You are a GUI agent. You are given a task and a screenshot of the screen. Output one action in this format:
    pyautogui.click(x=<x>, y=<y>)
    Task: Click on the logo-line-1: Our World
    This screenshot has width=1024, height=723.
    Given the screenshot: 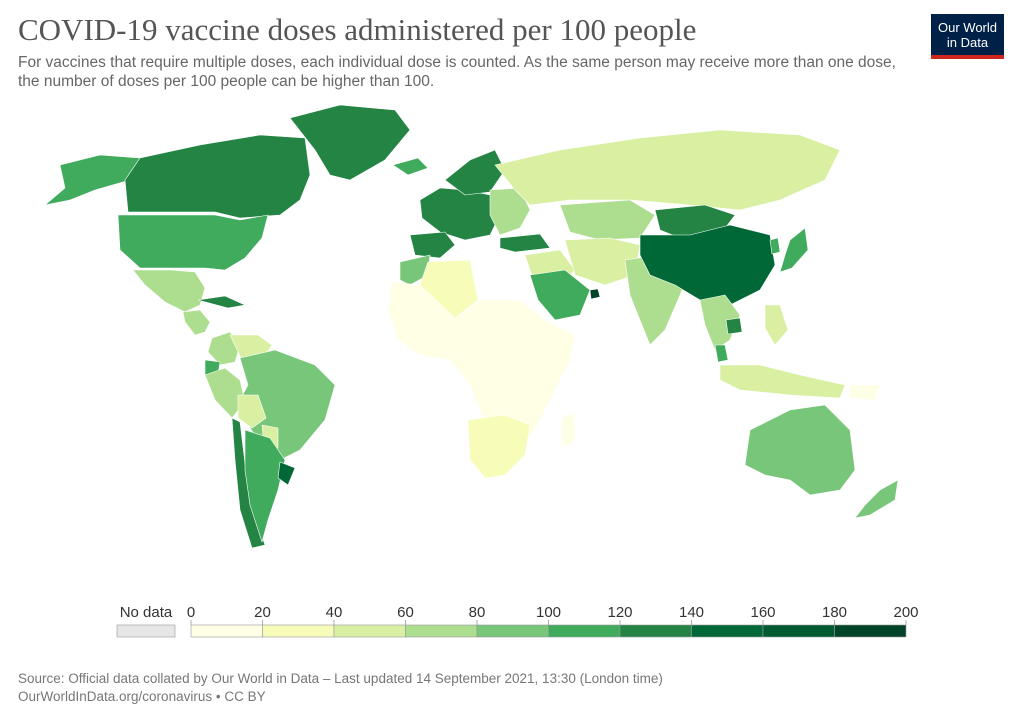 What is the action you would take?
    pyautogui.click(x=967, y=27)
    